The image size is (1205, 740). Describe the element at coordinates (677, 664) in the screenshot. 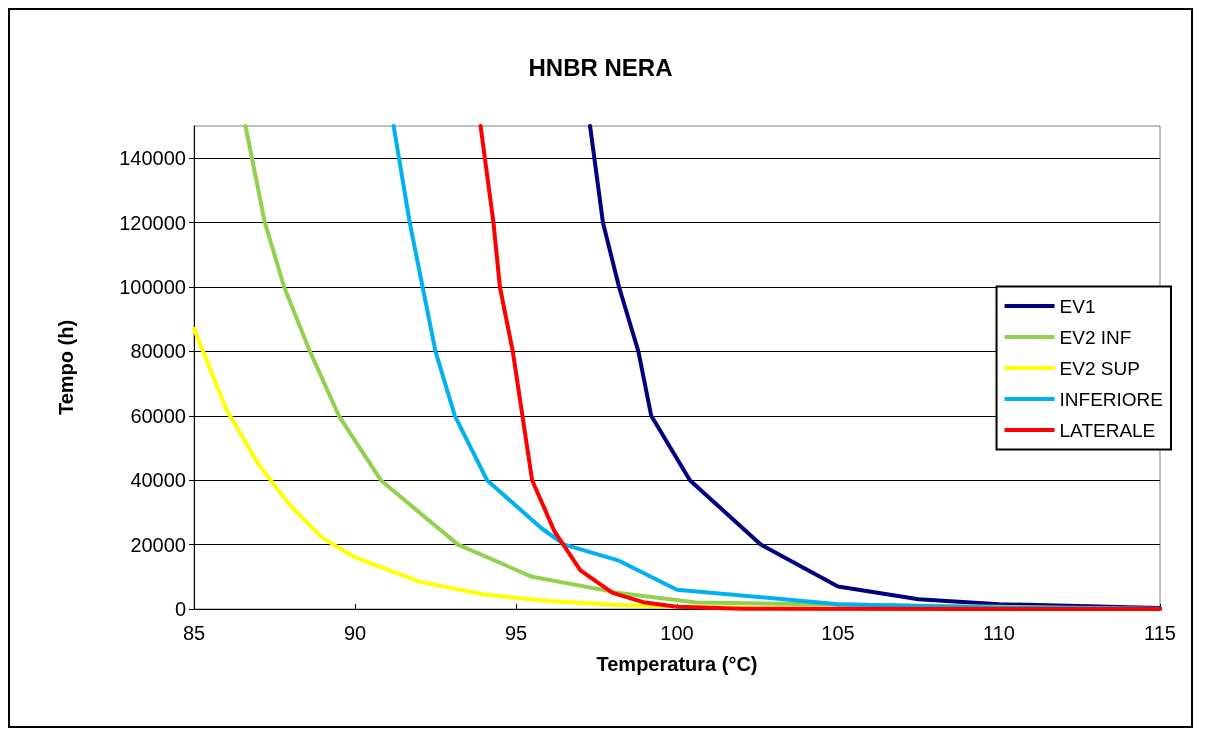

I see `x-axis-title: Temperatura (°C)` at that location.